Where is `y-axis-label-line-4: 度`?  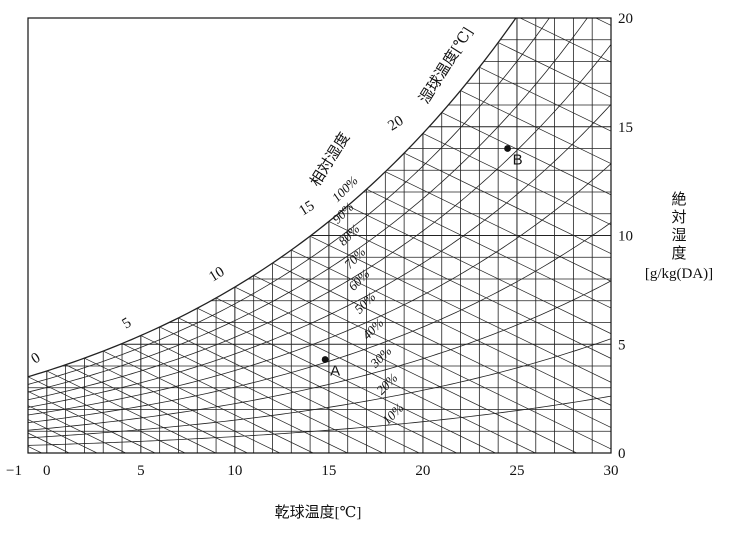 y-axis-label-line-4: 度 is located at coordinates (678, 253).